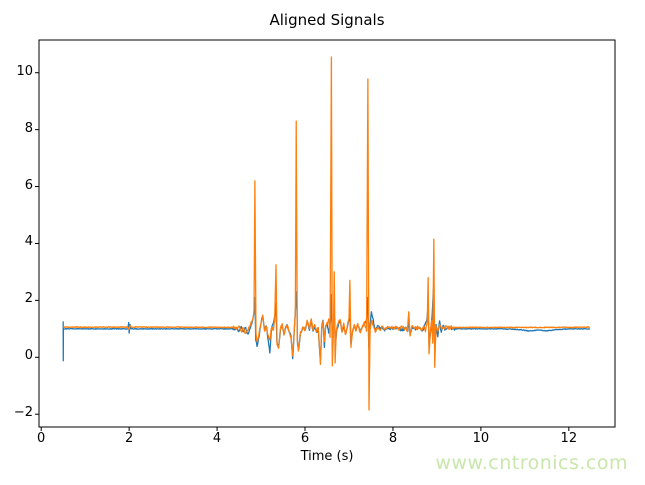  What do you see at coordinates (41, 438) in the screenshot?
I see `x-tick-label: 0` at bounding box center [41, 438].